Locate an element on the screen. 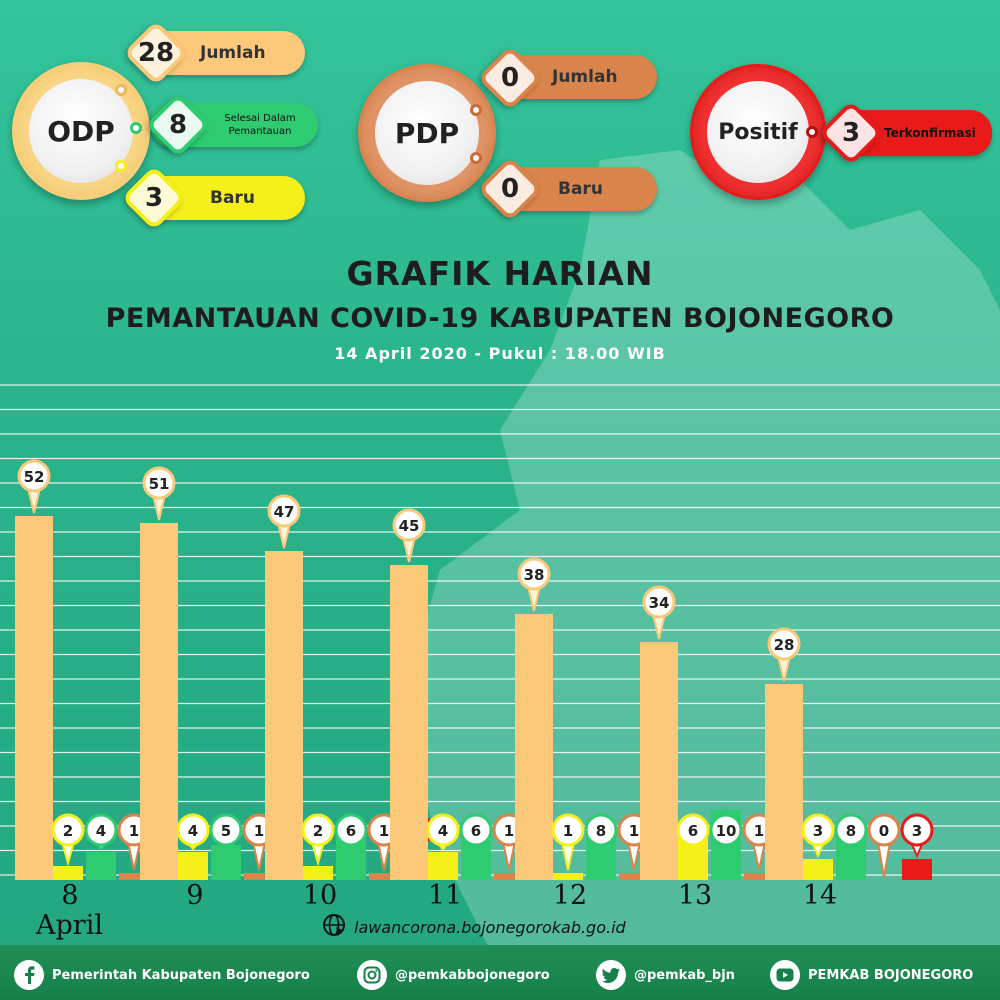  pdp-jumlah-label: Jumlah is located at coordinates (585, 77).